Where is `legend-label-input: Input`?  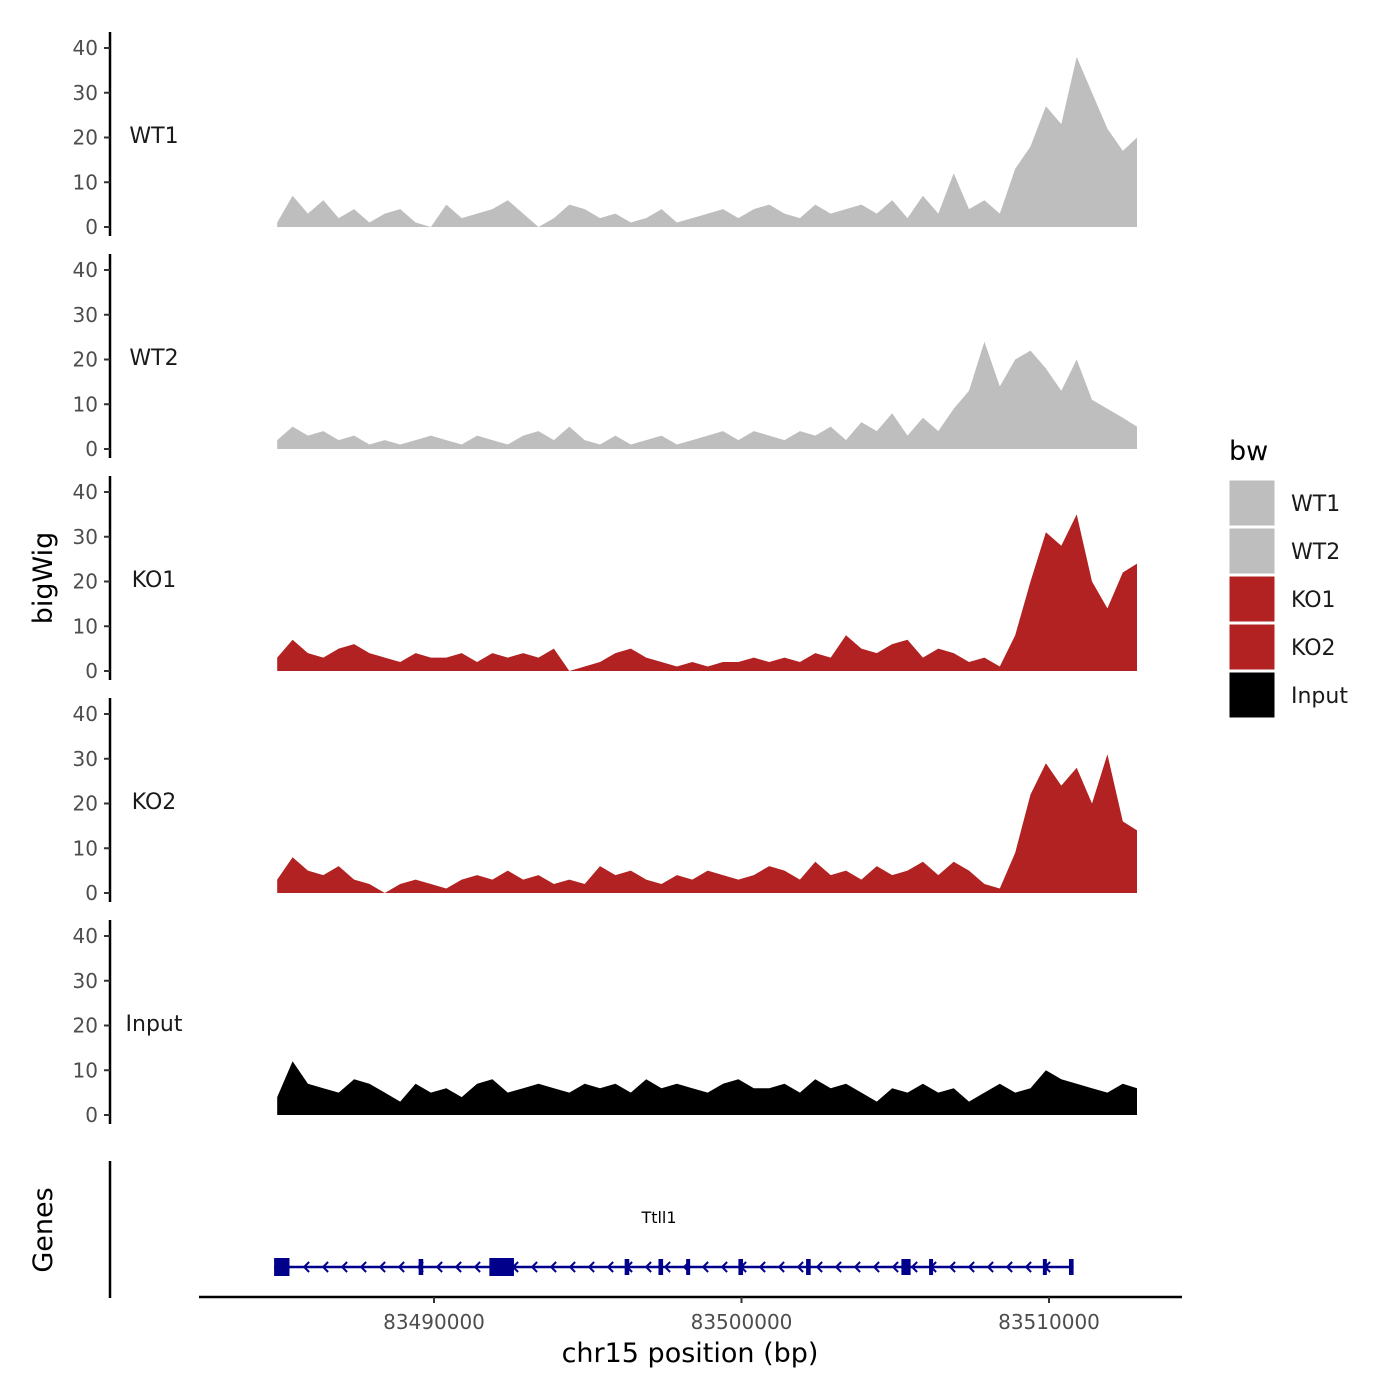
legend-label-input: Input is located at coordinates (1319, 696).